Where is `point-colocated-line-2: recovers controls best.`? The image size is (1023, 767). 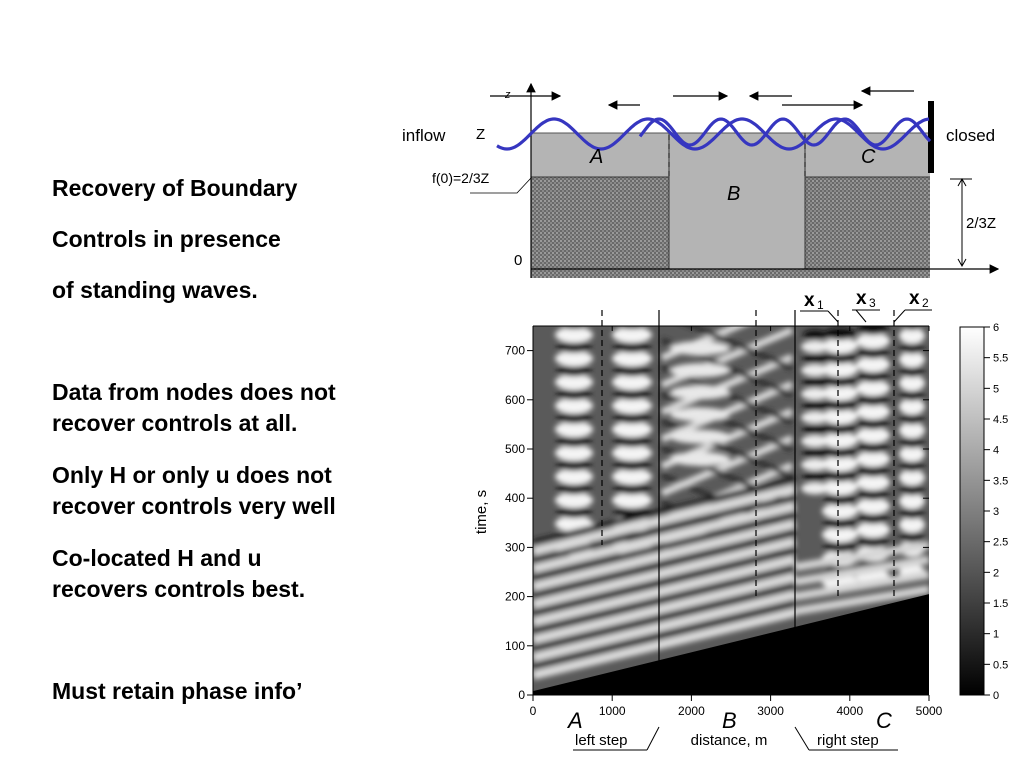 point-colocated-line-2: recovers controls best. is located at coordinates (179, 589).